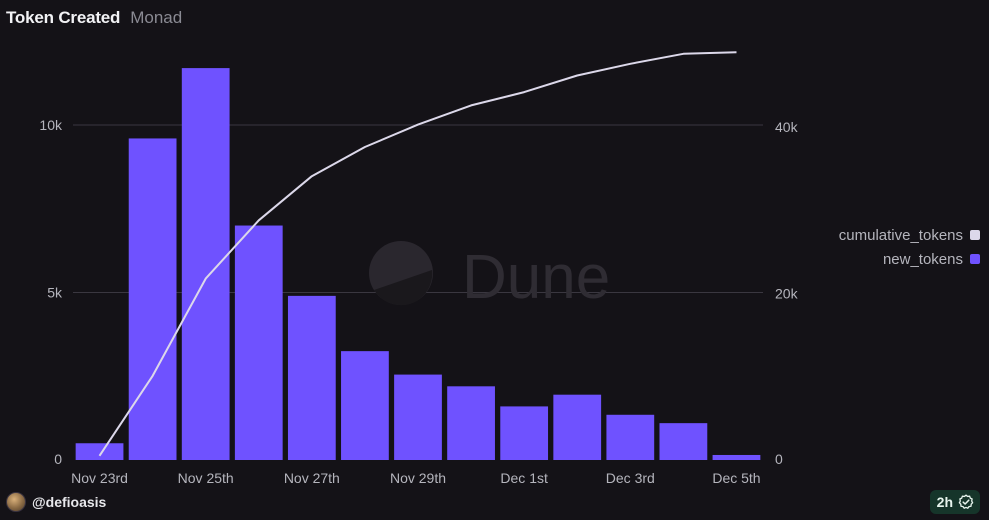 Image resolution: width=989 pixels, height=520 pixels. Describe the element at coordinates (923, 259) in the screenshot. I see `legend-label: new_tokens` at that location.